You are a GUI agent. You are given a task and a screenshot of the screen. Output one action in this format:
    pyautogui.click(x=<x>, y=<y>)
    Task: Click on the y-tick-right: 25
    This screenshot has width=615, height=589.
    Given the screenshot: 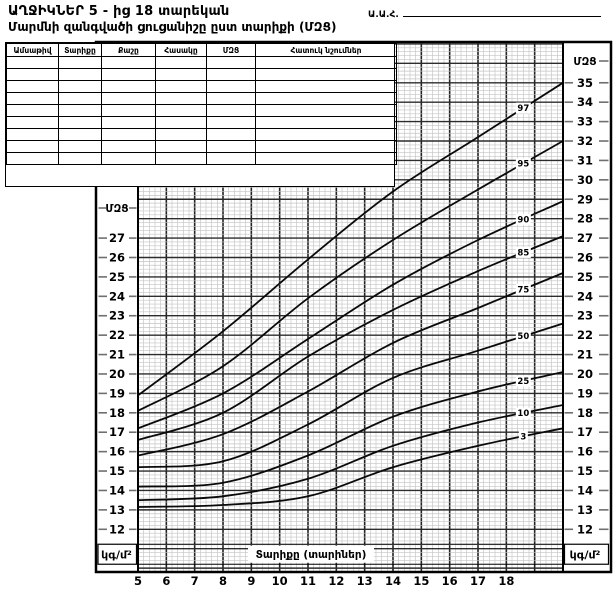 What is the action you would take?
    pyautogui.click(x=585, y=277)
    